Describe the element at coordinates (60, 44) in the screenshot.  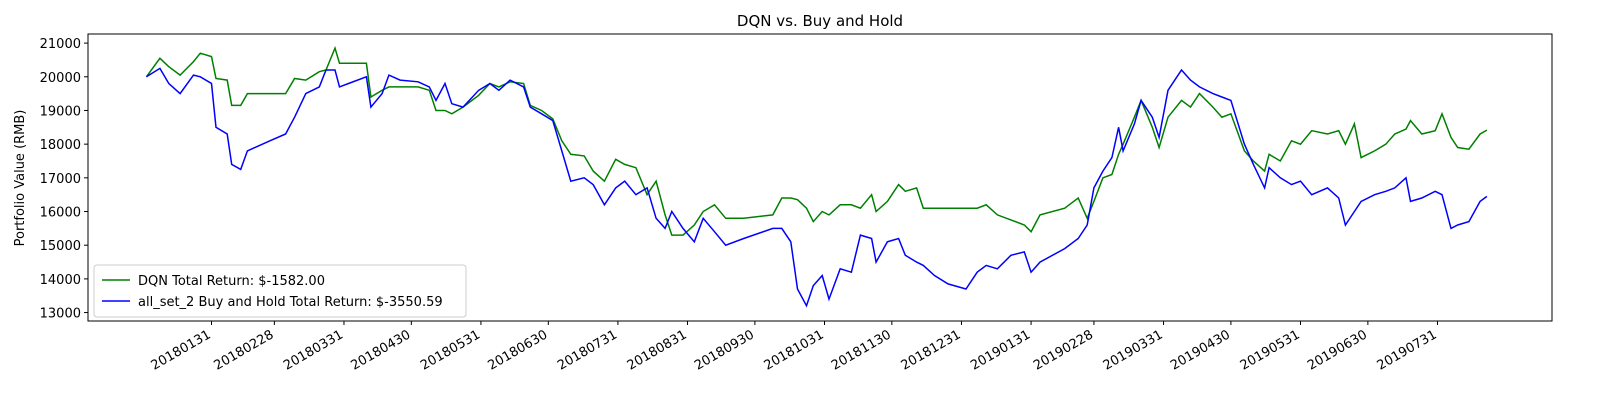
I see `y-tick-label: 21000` at that location.